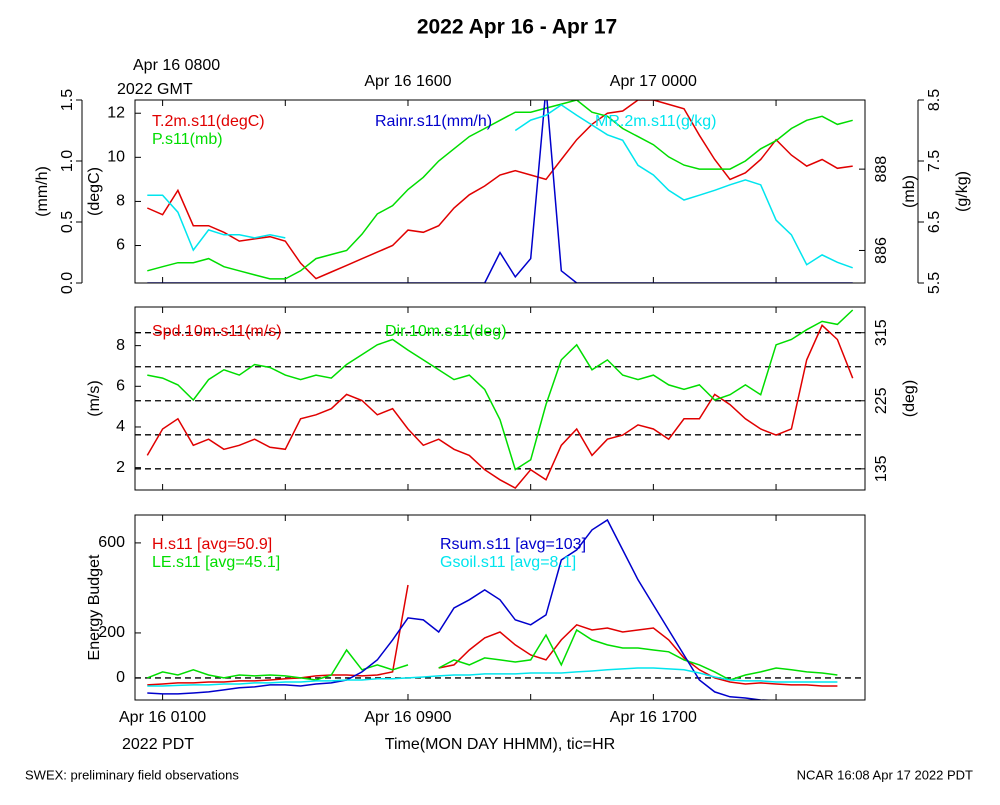 This screenshot has width=1000, height=805. Describe the element at coordinates (116, 112) in the screenshot. I see `y-tick-label: 12` at that location.